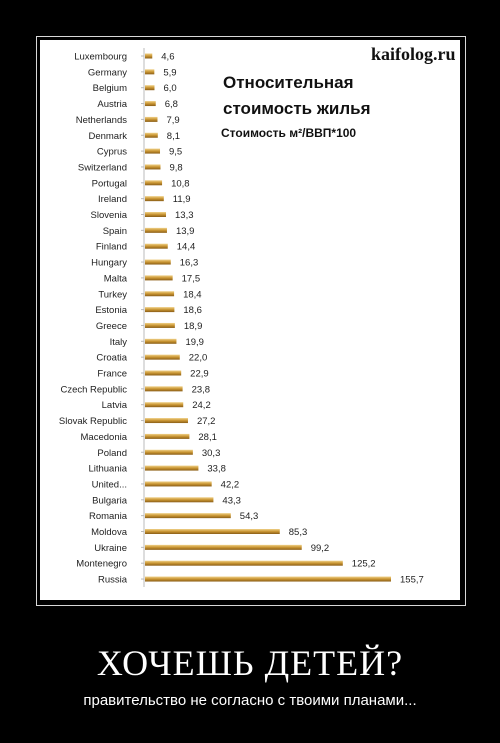 The width and height of the screenshot is (500, 743). I want to click on value-label: 33,8, so click(216, 469).